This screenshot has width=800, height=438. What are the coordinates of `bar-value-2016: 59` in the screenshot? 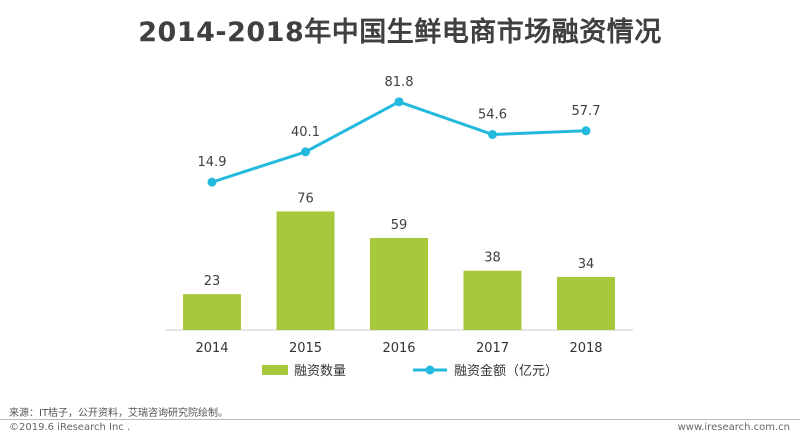 It's located at (399, 225).